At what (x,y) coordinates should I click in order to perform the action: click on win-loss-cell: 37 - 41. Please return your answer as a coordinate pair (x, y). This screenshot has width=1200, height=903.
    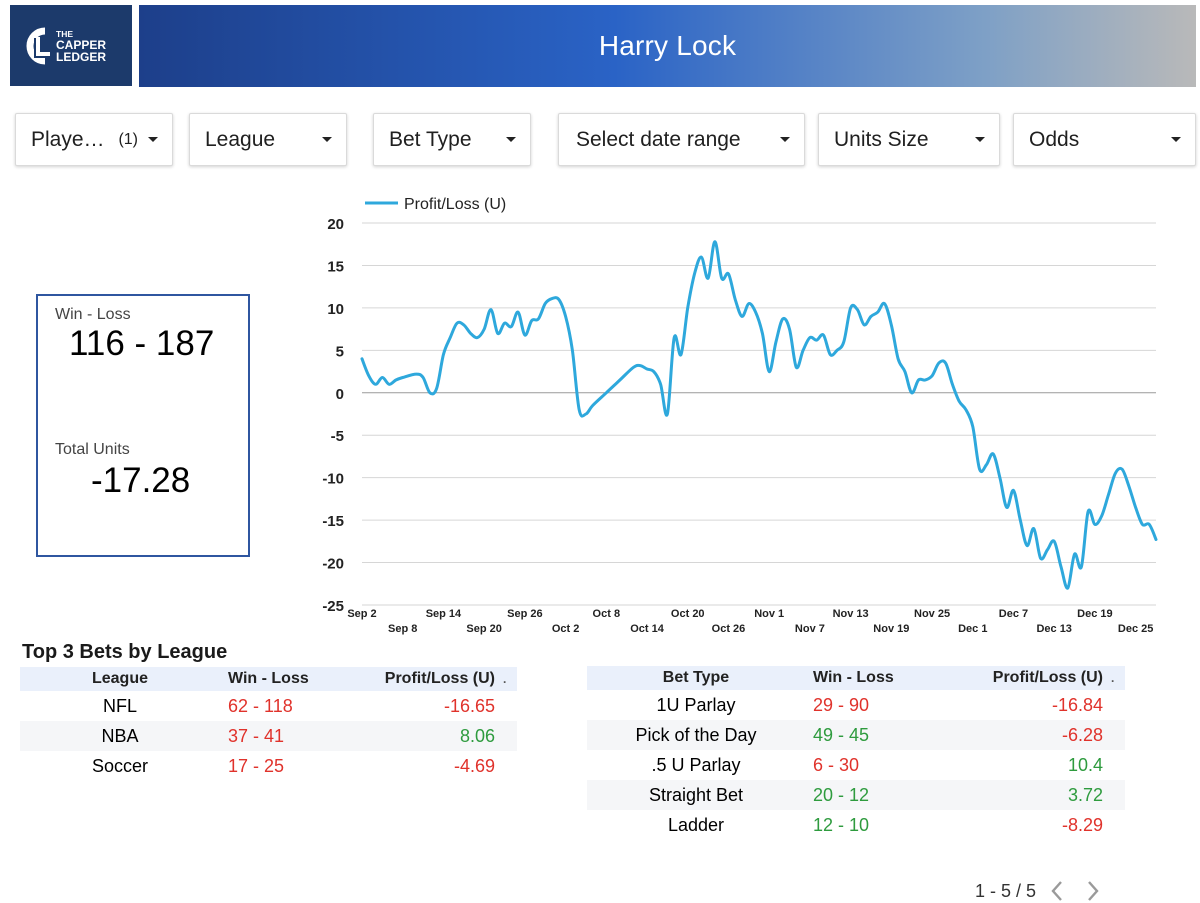
    Looking at the image, I should click on (282, 736).